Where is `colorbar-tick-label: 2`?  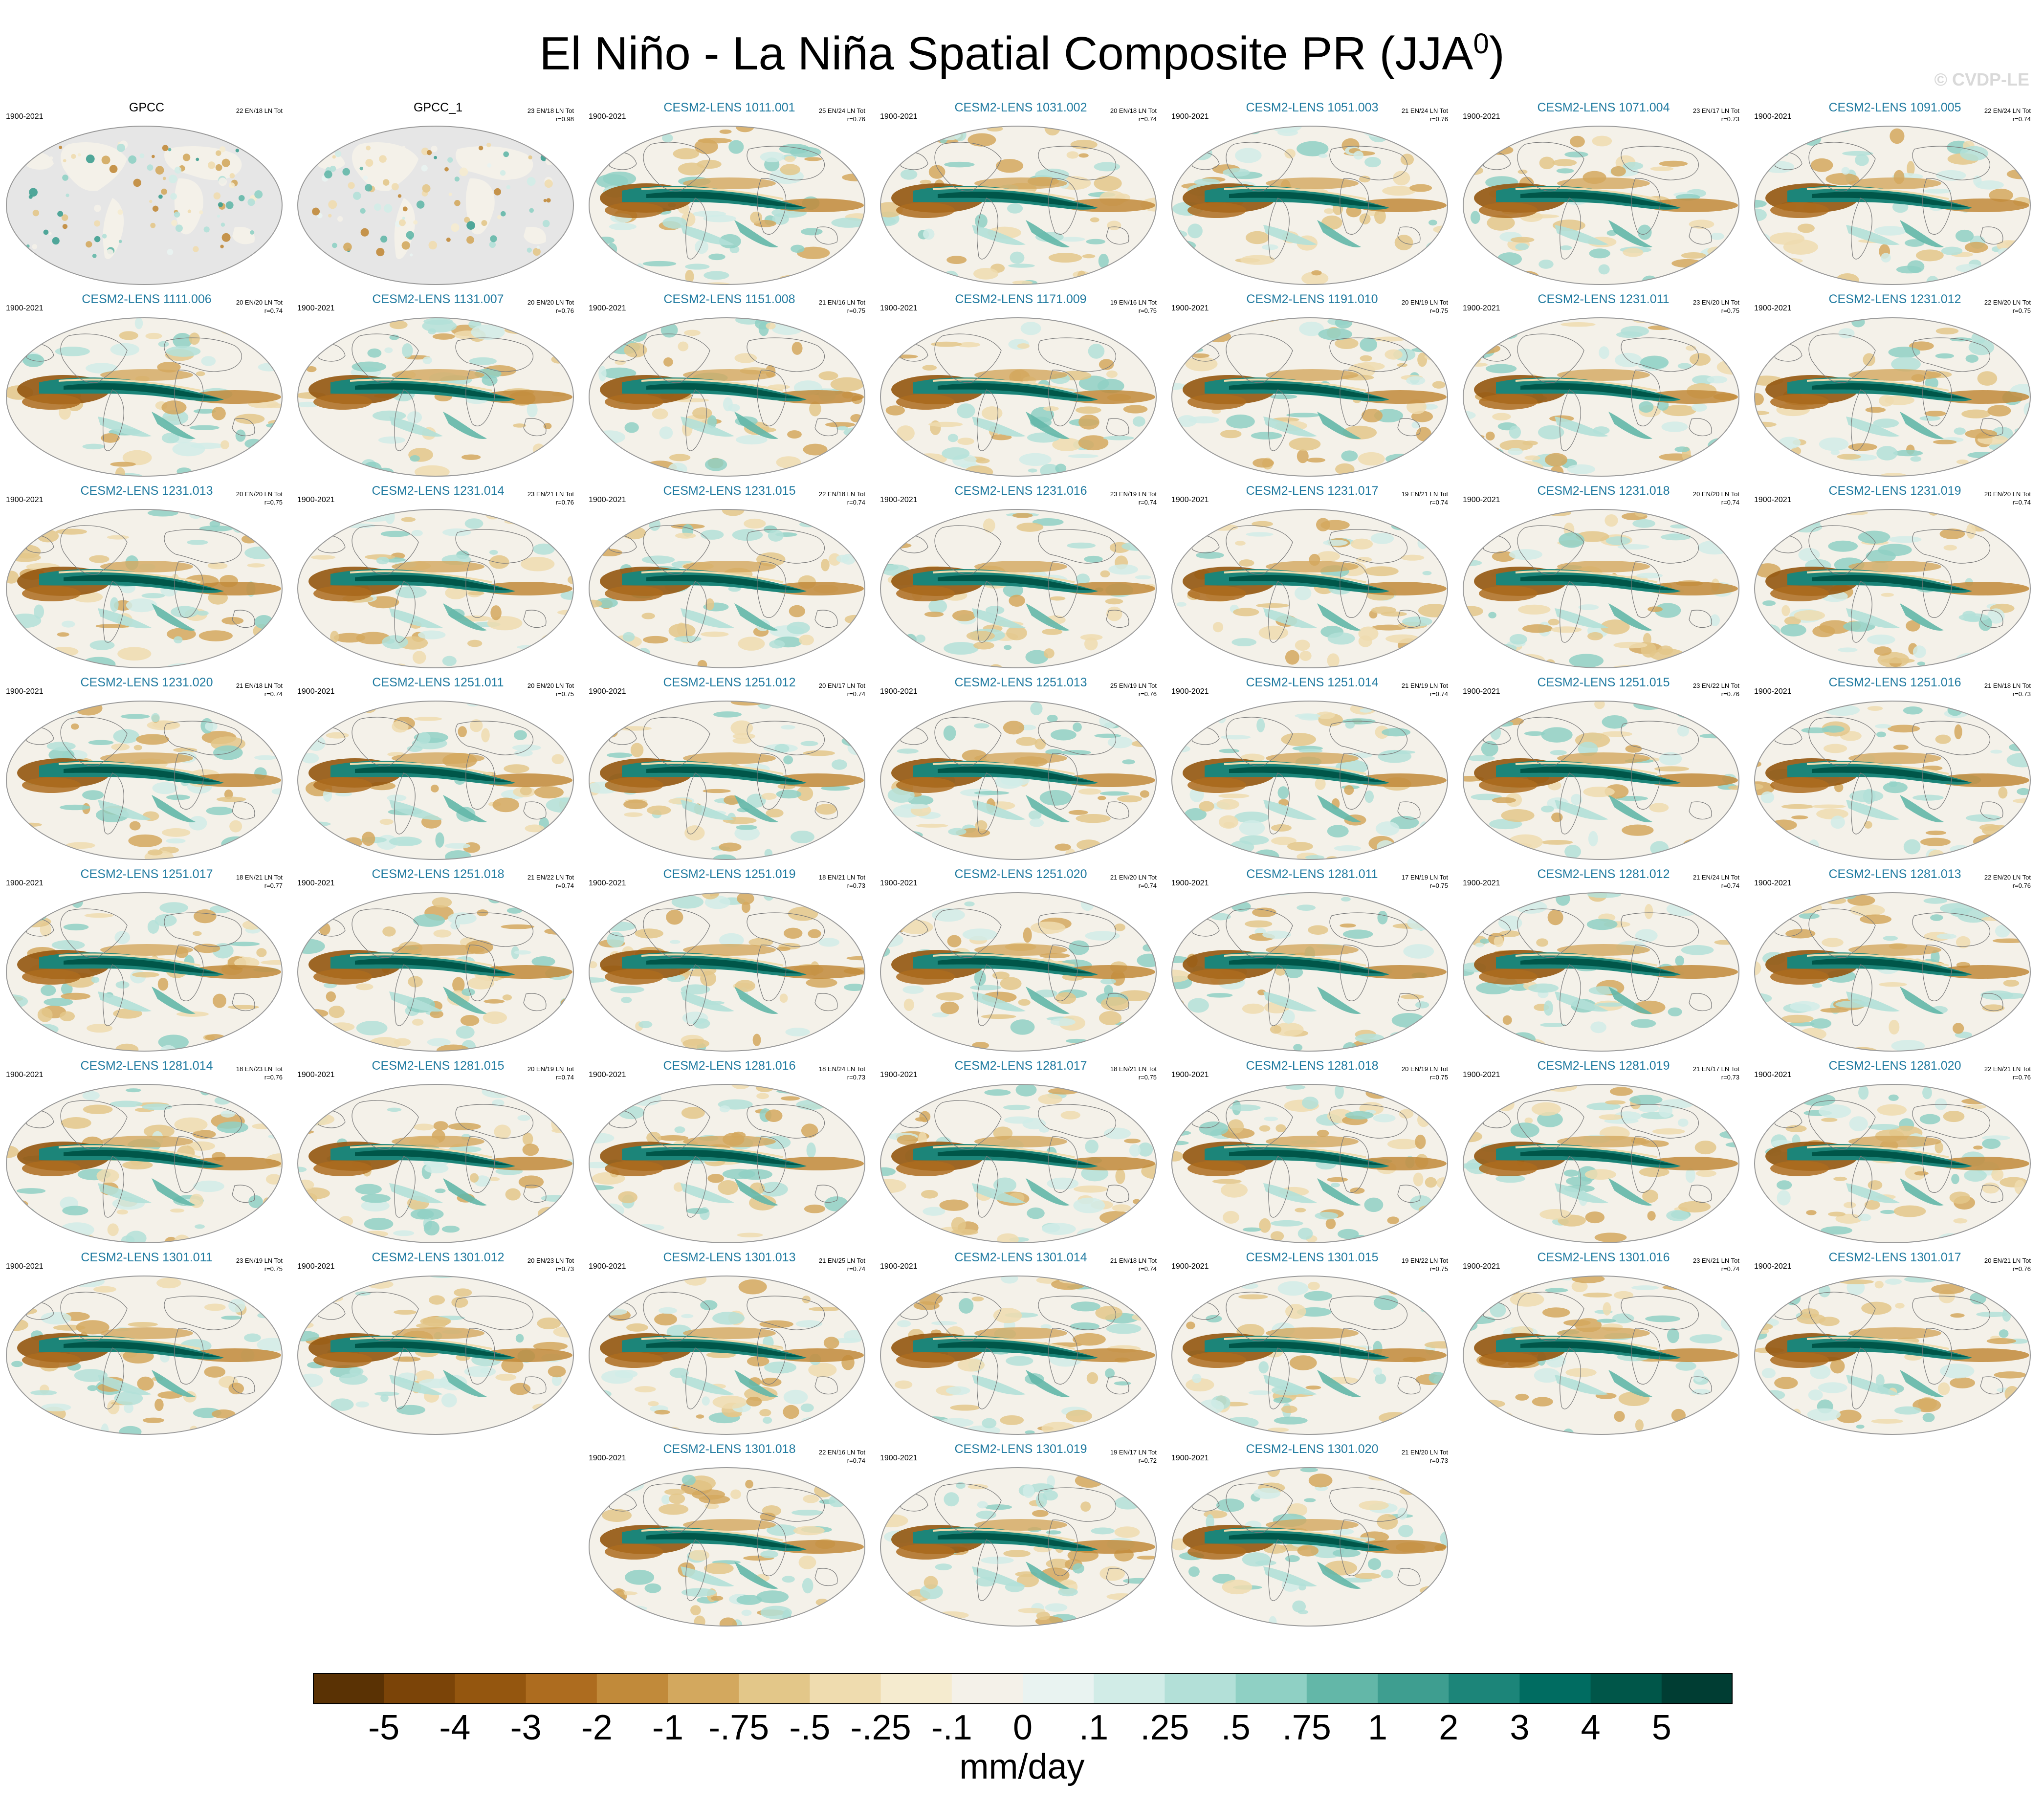
colorbar-tick-label: 2 is located at coordinates (1449, 1727).